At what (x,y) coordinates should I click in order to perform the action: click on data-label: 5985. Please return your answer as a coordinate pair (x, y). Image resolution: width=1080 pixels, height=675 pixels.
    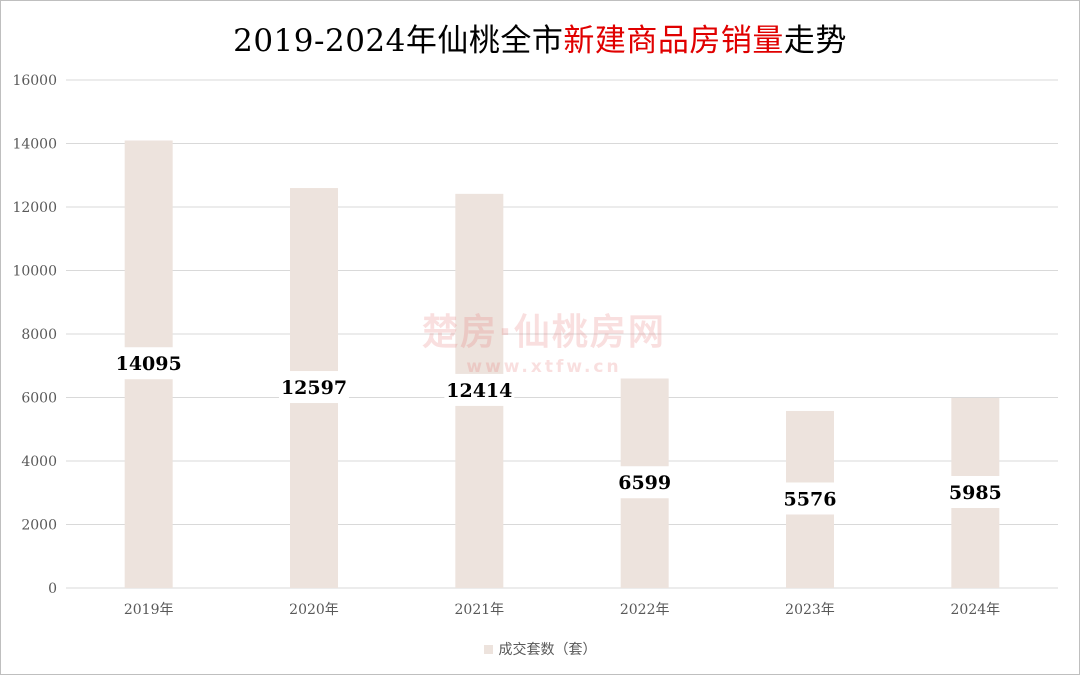
    Looking at the image, I should click on (975, 493).